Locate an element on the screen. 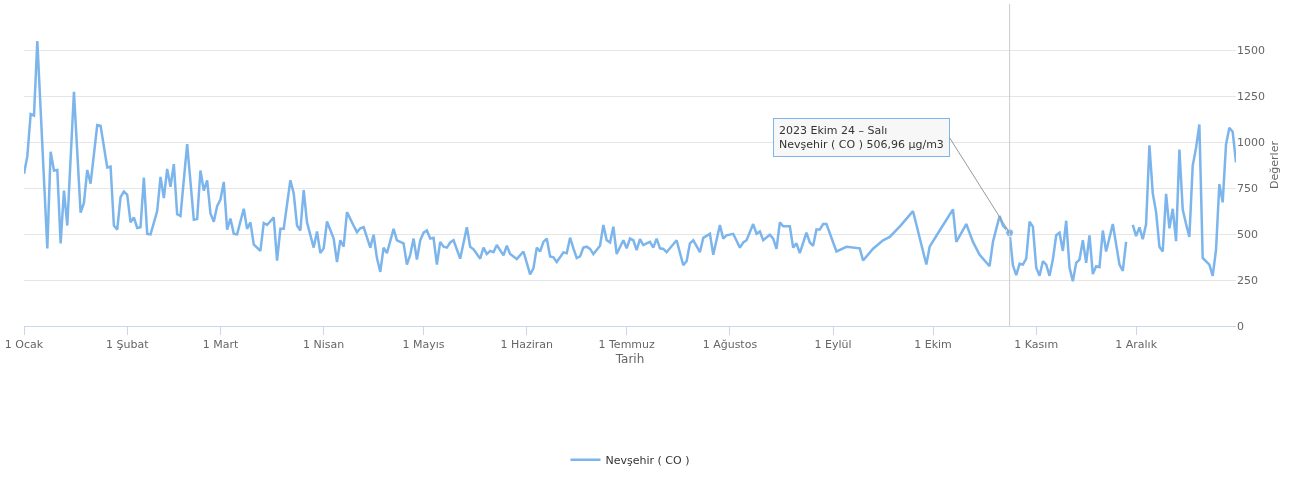  annotation: 2023 Ekim 24 – Salı Nevşehir ( CO ) 506,96 μg/m3 is located at coordinates (861, 138).